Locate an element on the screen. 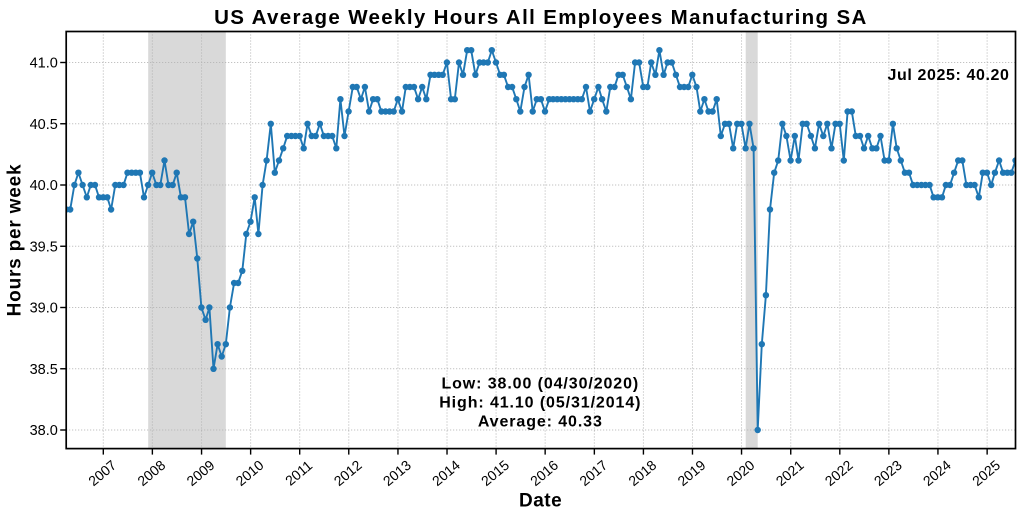  svg-text: Average: 40.33 is located at coordinates (540, 422).